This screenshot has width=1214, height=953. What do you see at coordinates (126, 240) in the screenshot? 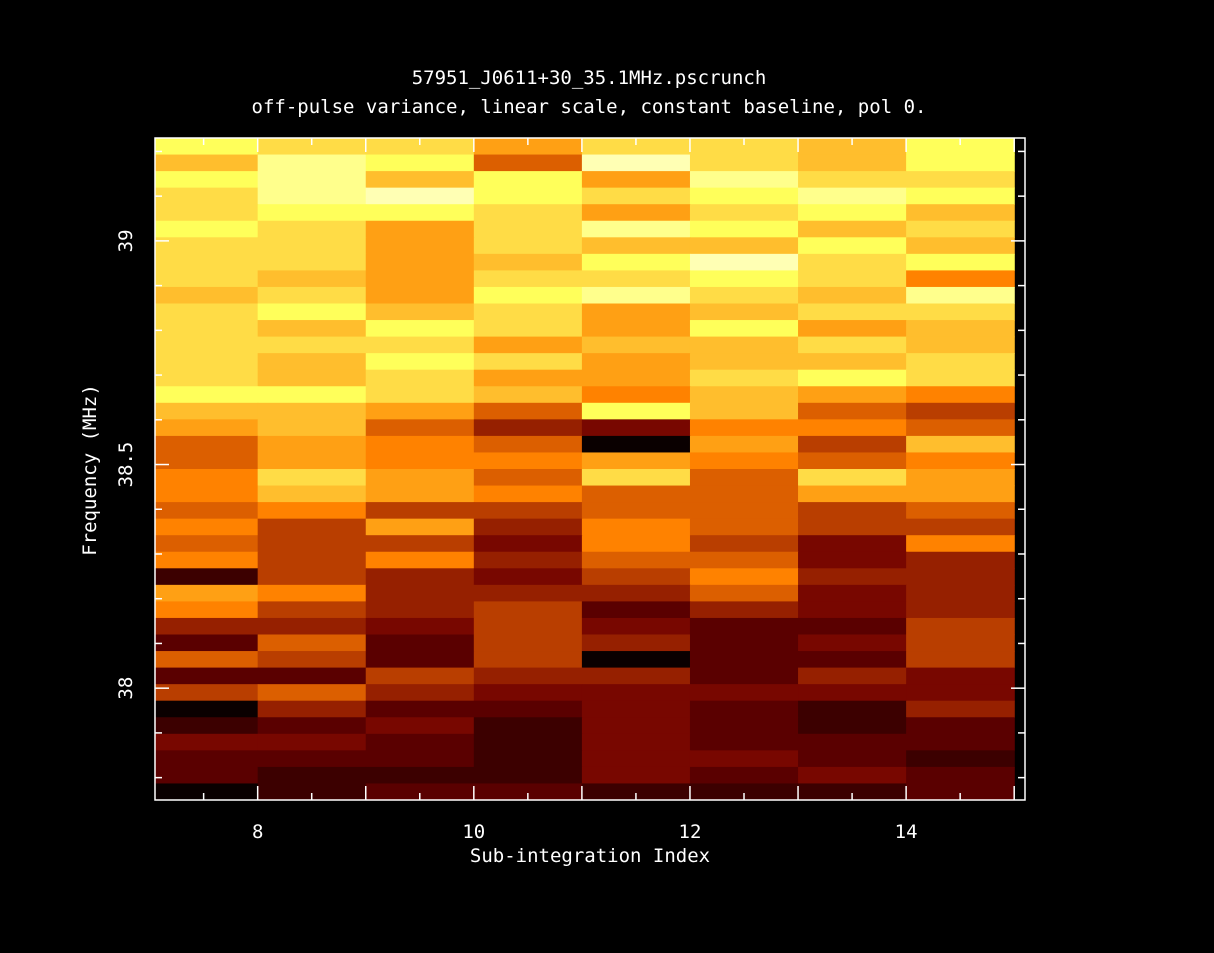
I see `y-tick-label: 39` at bounding box center [126, 240].